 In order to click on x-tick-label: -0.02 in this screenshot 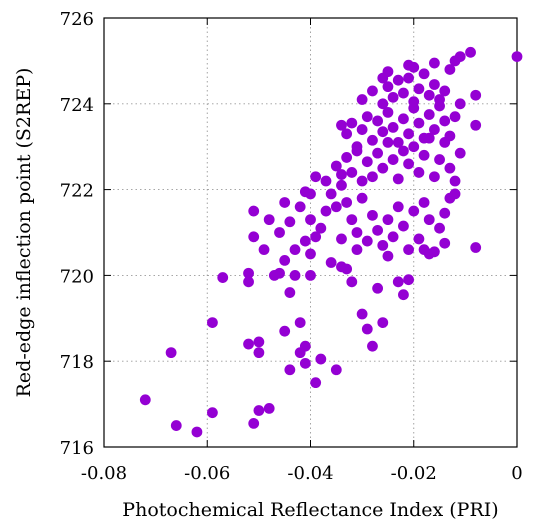, I will do `click(414, 473)`.